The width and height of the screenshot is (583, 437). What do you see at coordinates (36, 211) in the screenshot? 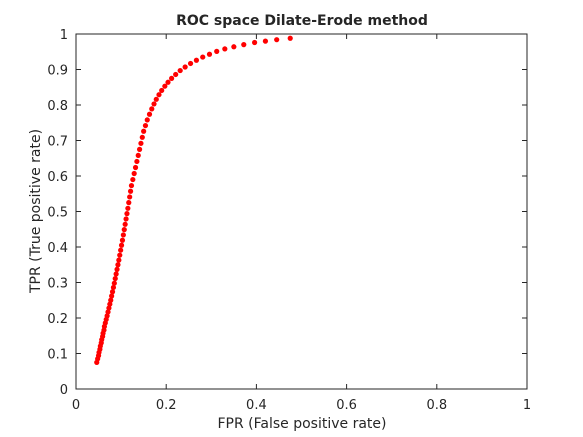
I see `y-axis-label: TPR (True positive rate)` at bounding box center [36, 211].